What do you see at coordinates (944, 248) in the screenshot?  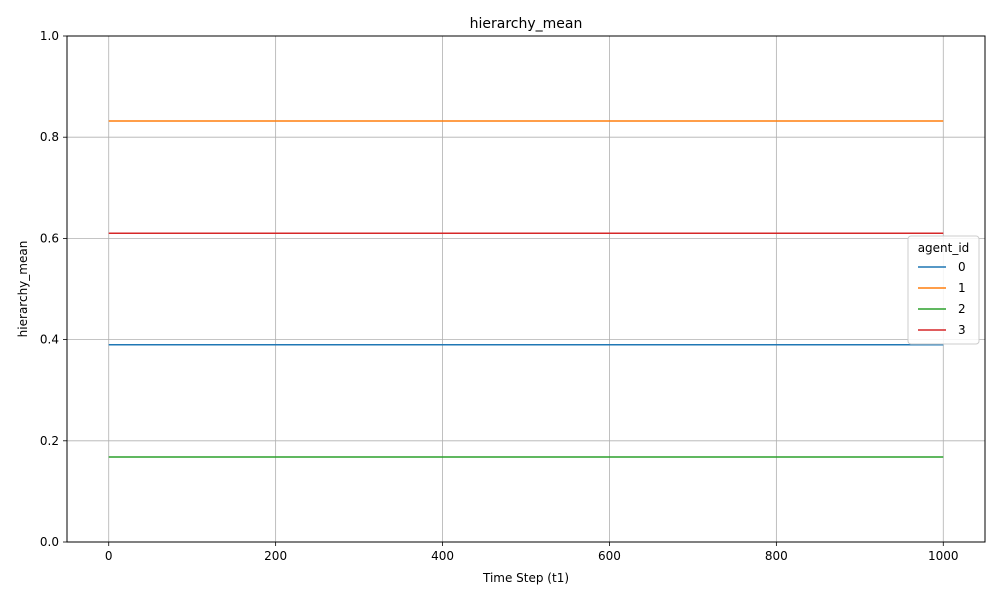 I see `legend-title: agent_id` at bounding box center [944, 248].